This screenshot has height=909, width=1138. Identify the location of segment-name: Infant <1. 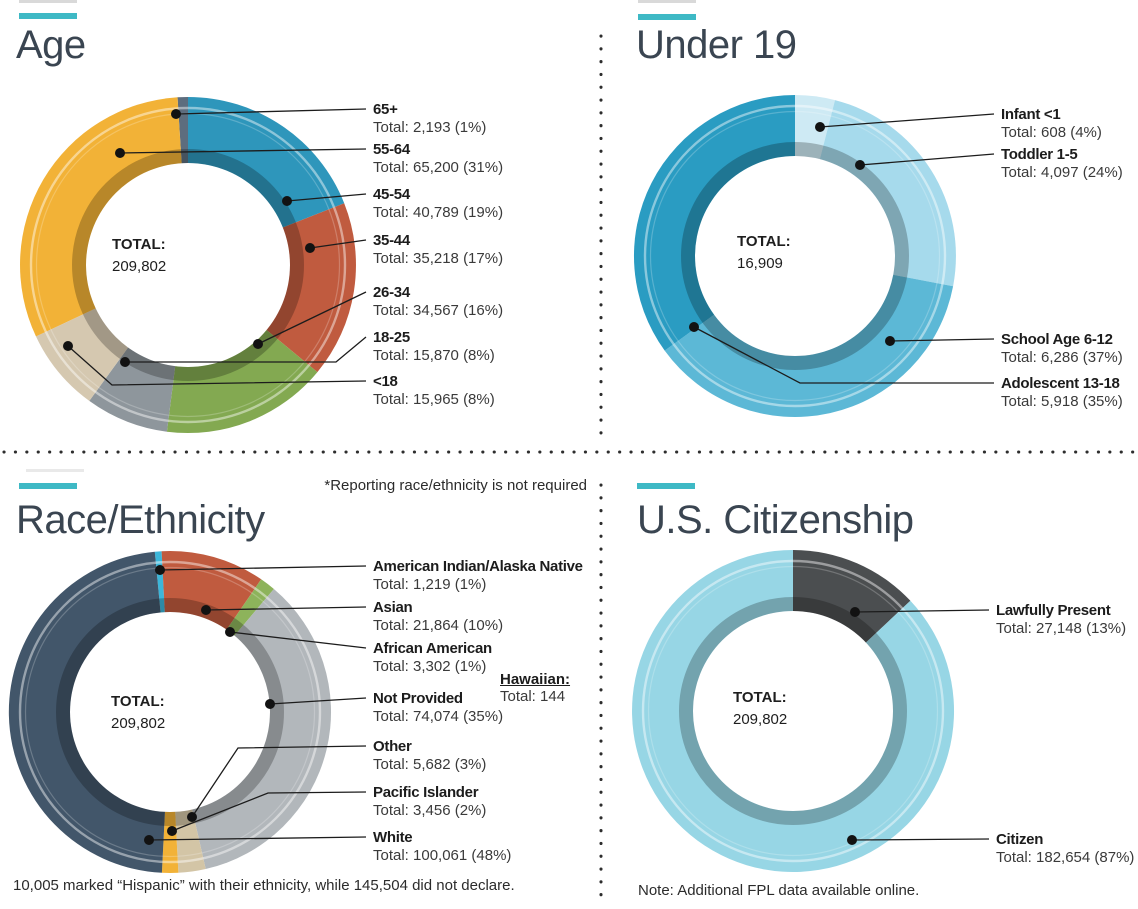
(1031, 114).